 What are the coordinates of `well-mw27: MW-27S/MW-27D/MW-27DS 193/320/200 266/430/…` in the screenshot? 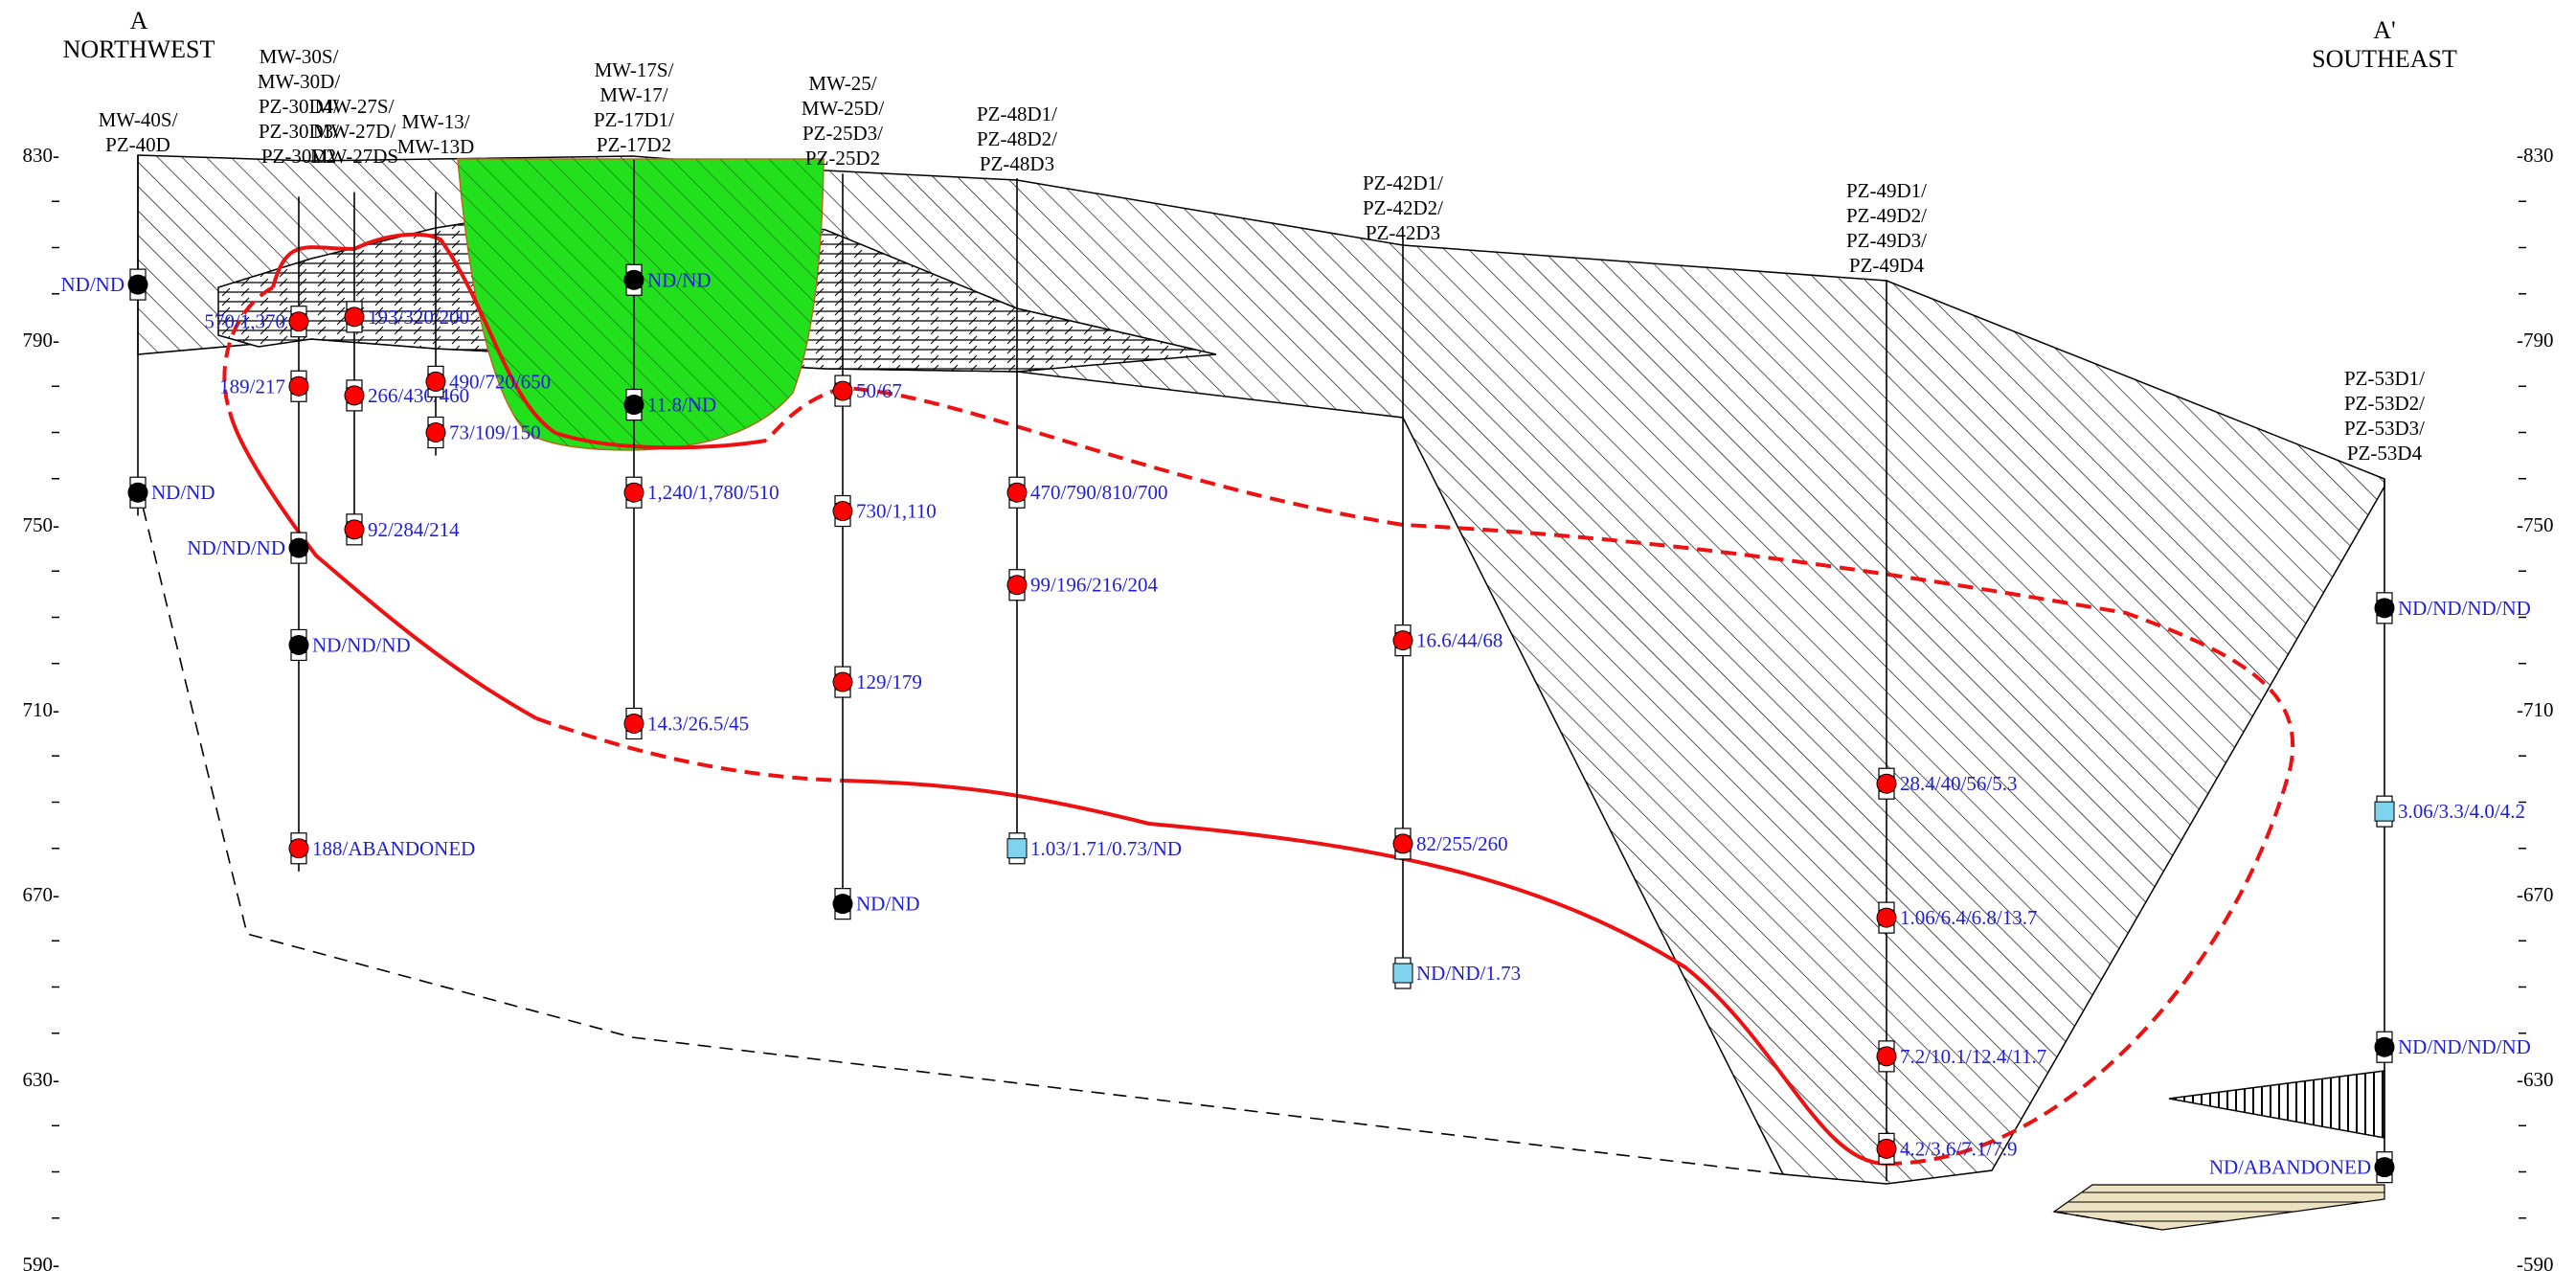 It's located at (389, 320).